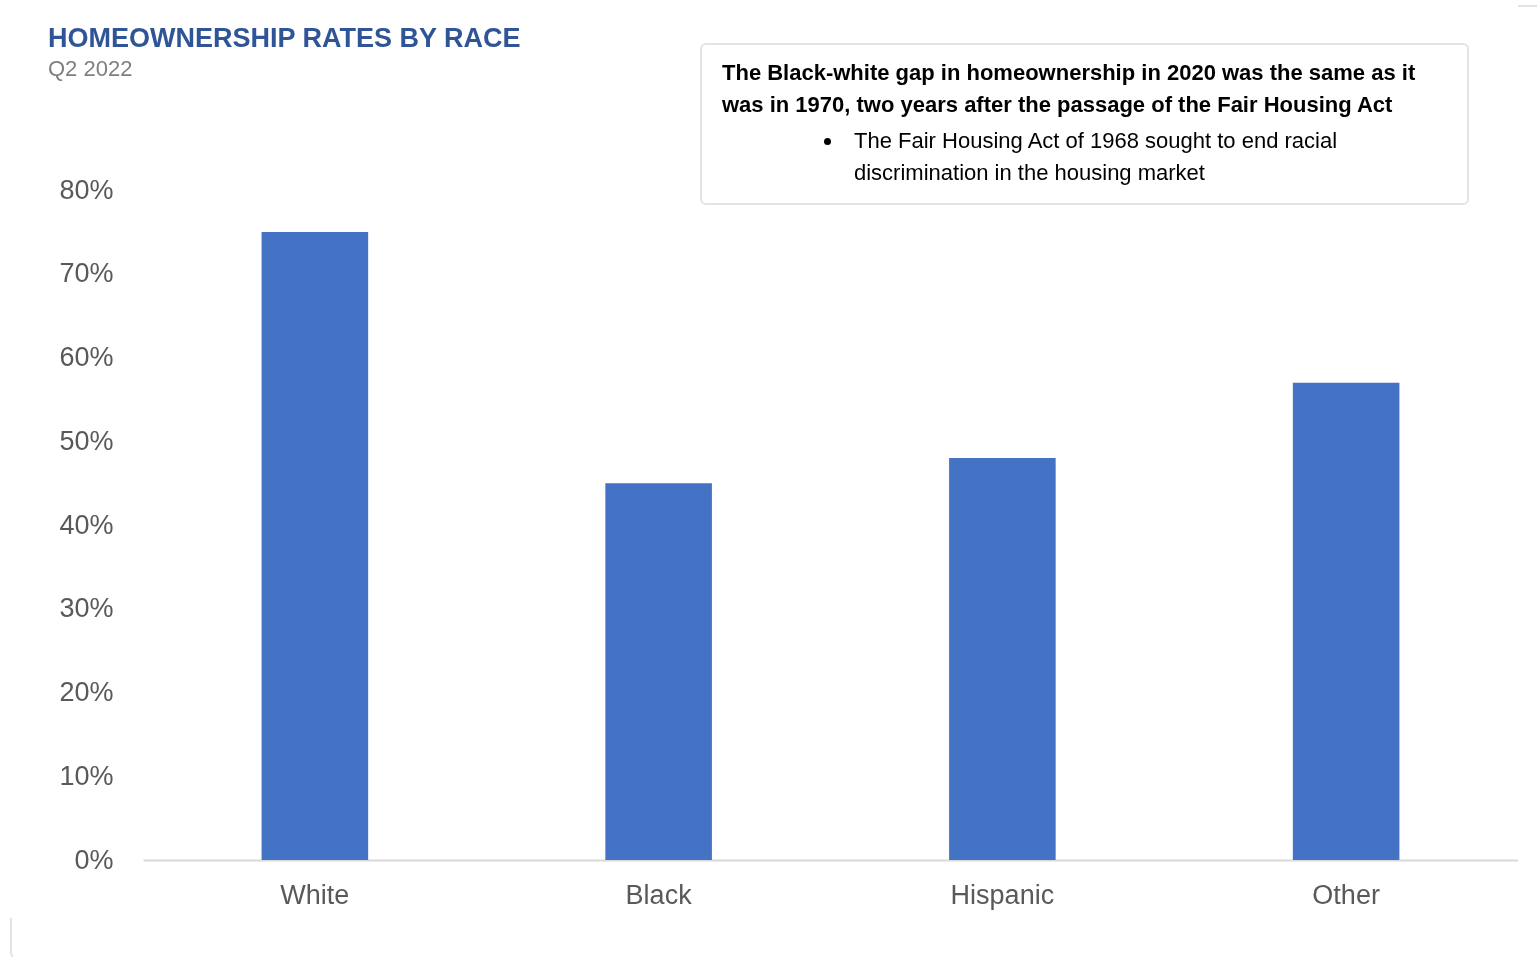 The height and width of the screenshot is (957, 1537). Describe the element at coordinates (284, 38) in the screenshot. I see `chart-title: HOMEOWNERSHIP RATES BY RACE` at that location.